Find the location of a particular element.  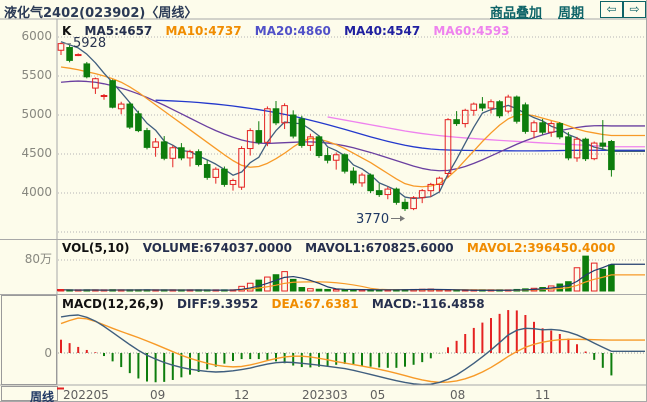

volume-value: VOLUME:674037.0000 is located at coordinates (217, 248).